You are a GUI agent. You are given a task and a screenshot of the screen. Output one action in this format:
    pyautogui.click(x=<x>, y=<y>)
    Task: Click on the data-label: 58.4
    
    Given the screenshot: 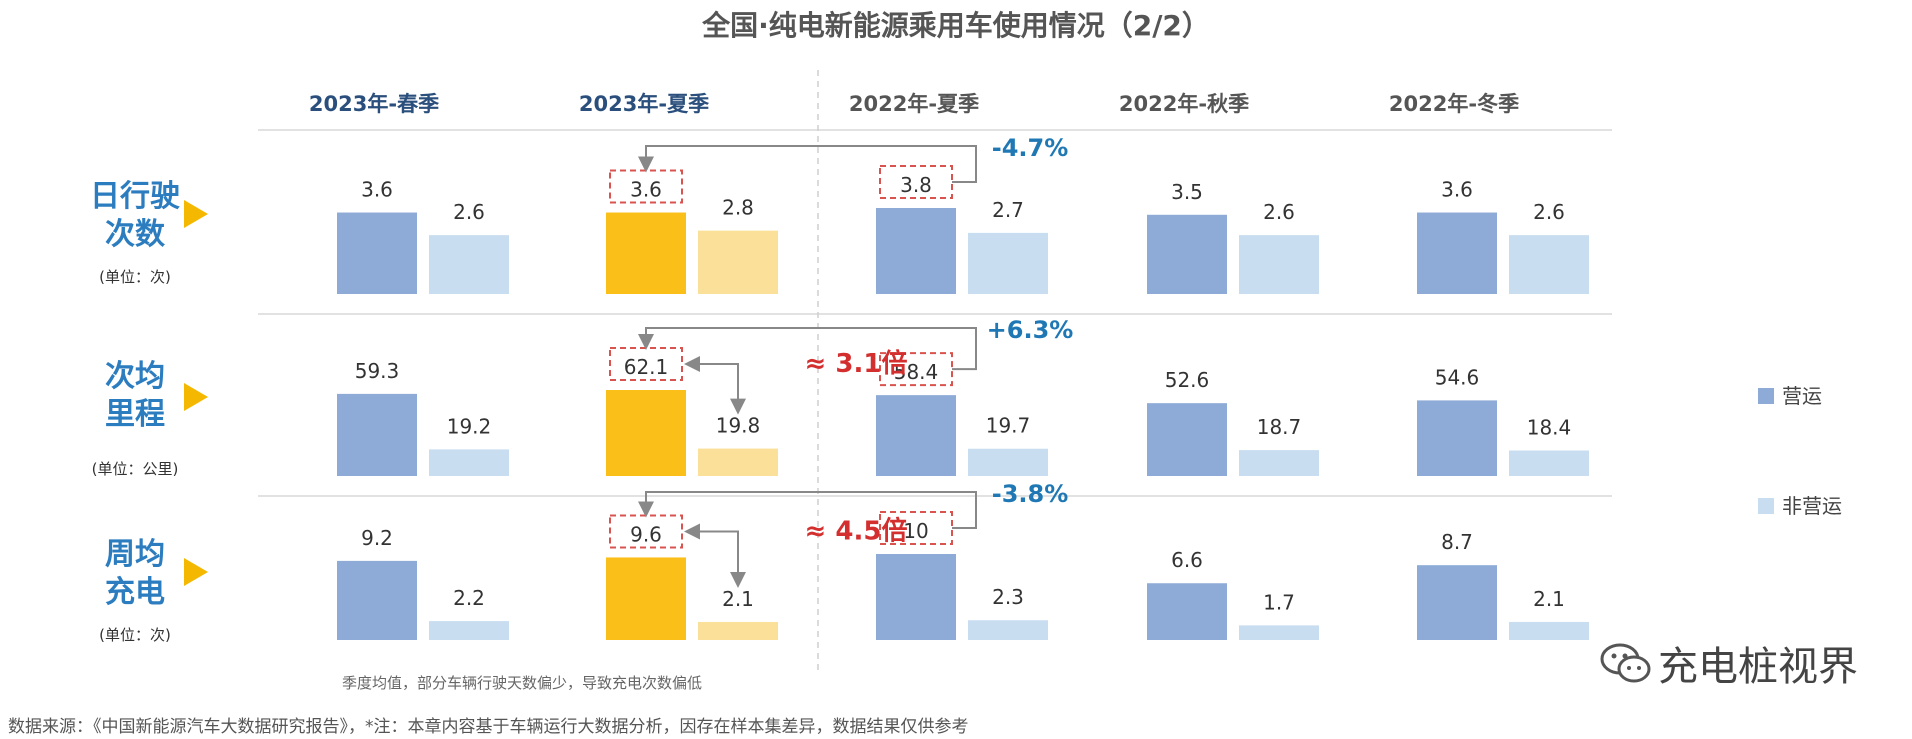 What is the action you would take?
    pyautogui.click(x=916, y=372)
    